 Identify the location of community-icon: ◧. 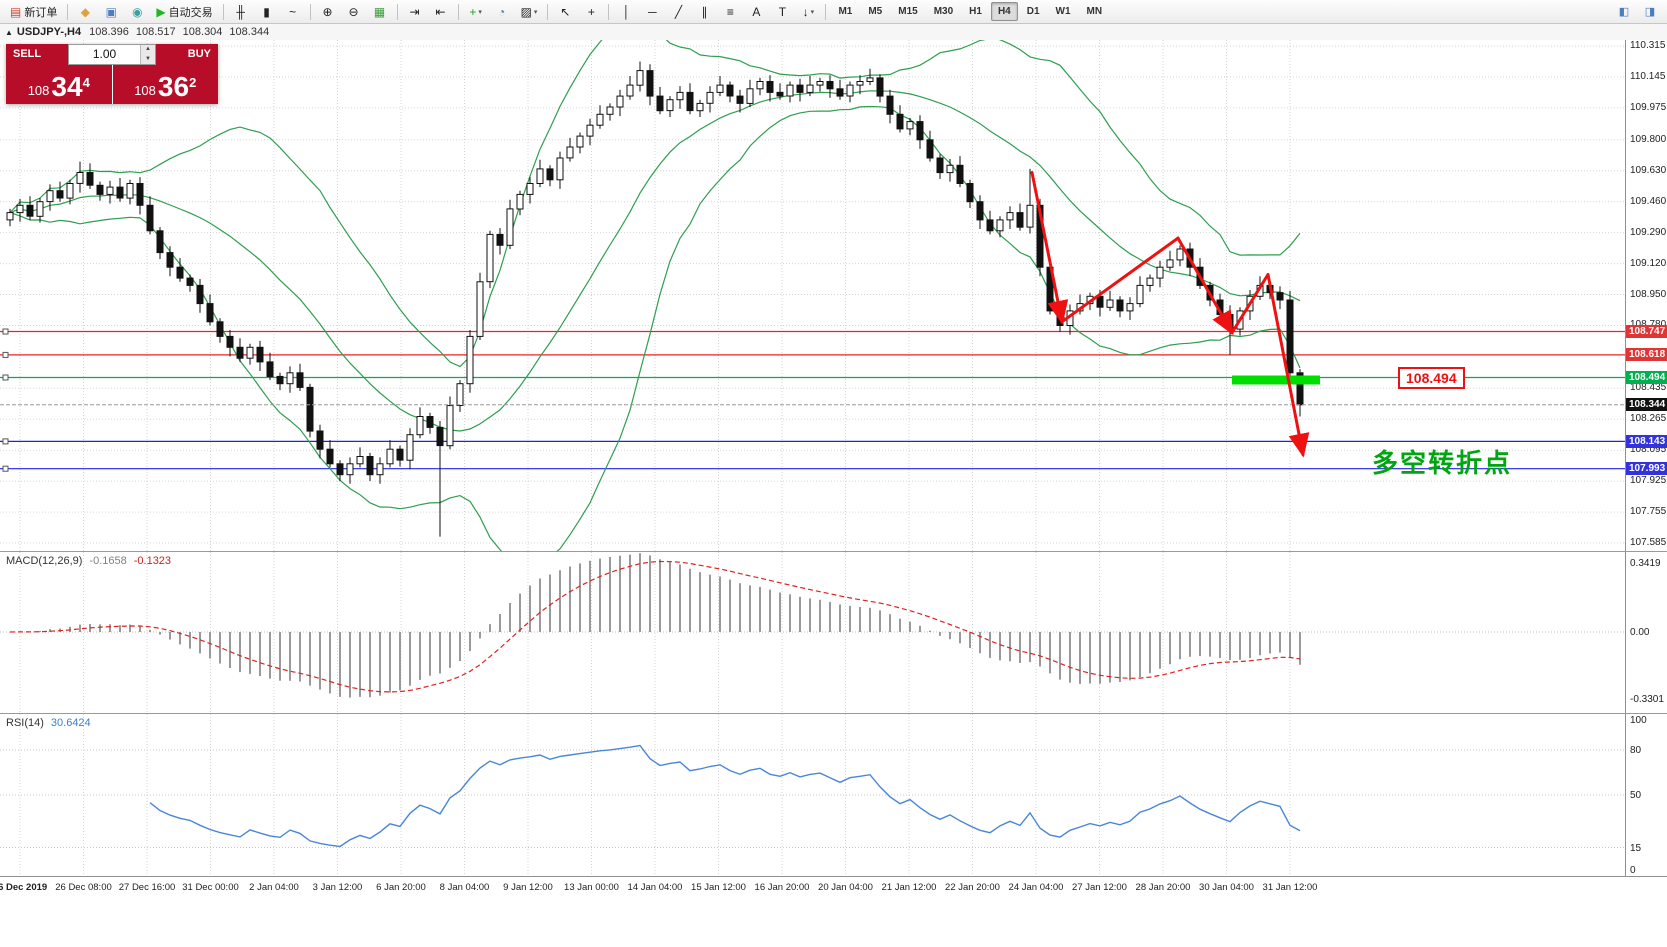
(1624, 12).